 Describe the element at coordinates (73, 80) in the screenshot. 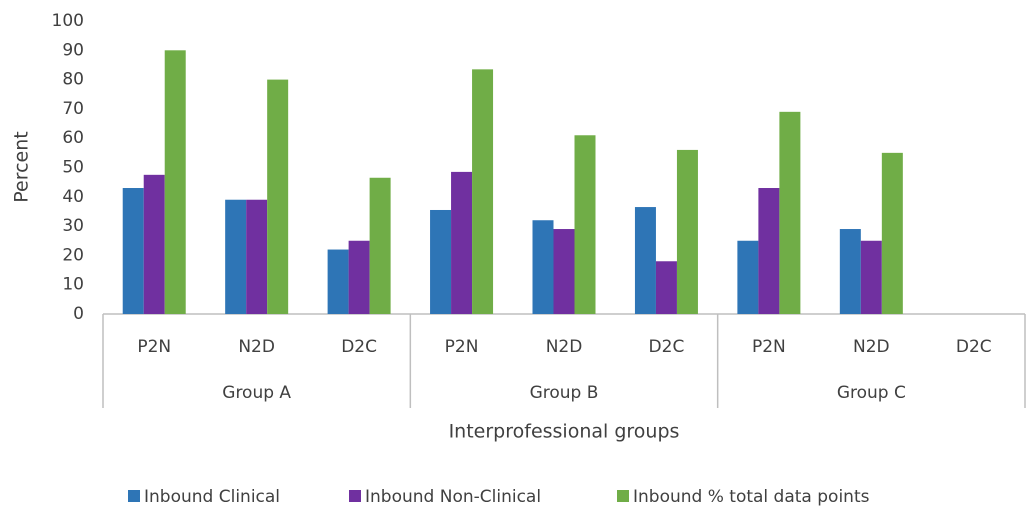

I see `y-tick-label: 80` at that location.